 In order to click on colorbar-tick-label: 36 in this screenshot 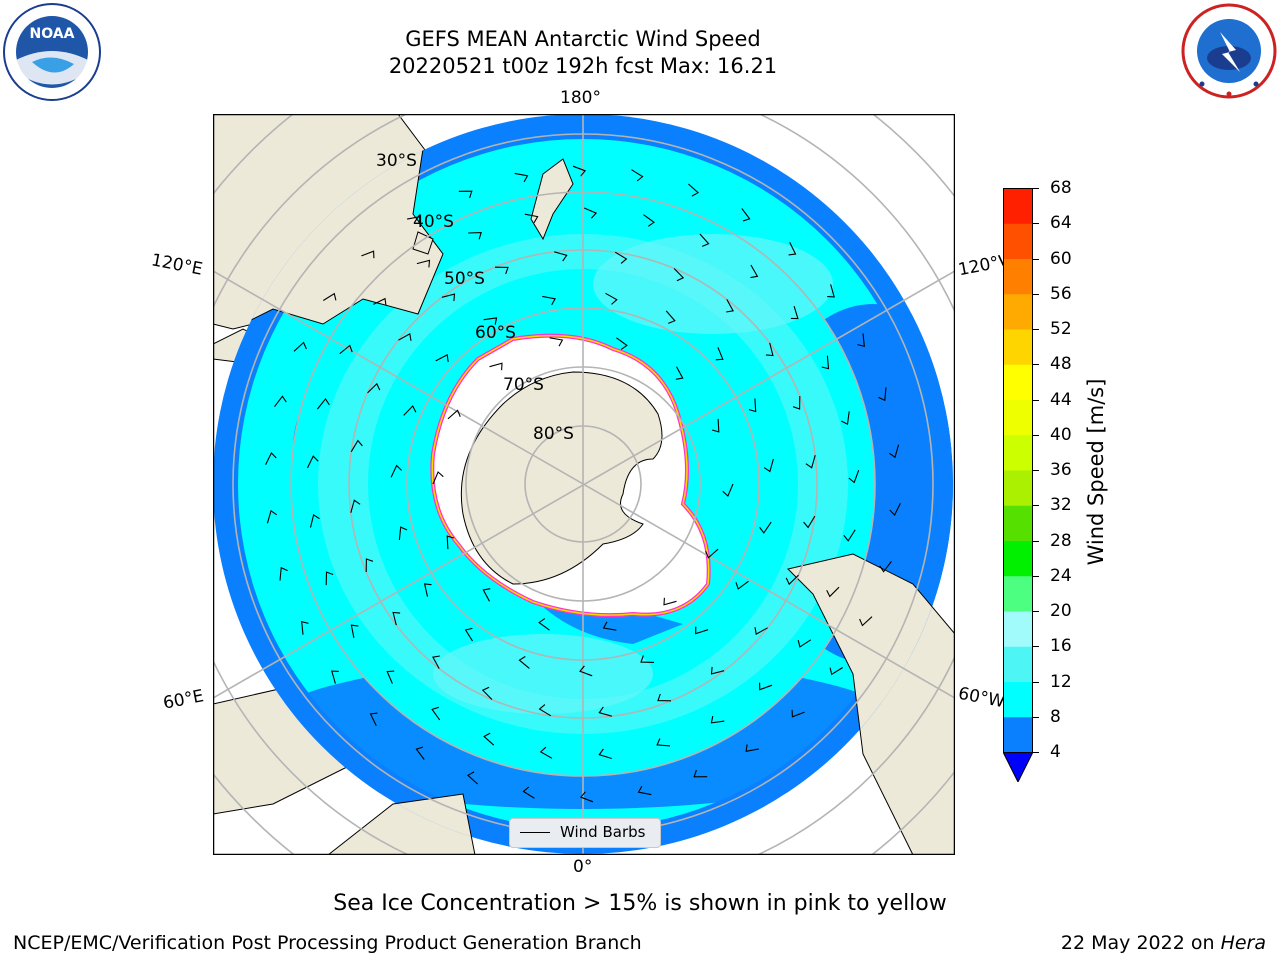, I will do `click(1061, 470)`.